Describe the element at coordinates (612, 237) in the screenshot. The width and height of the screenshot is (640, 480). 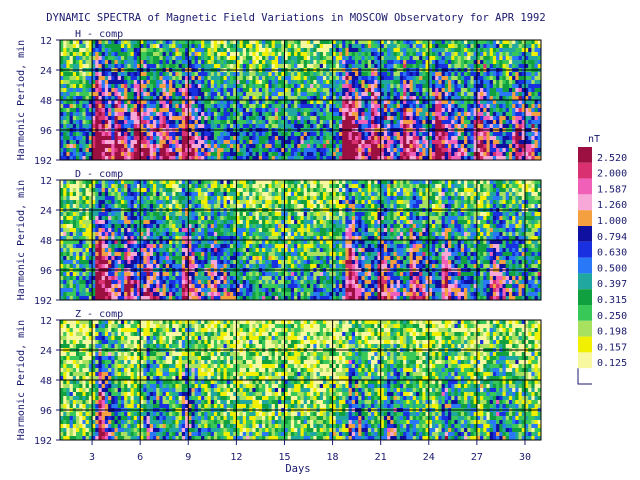
I see `legend-label: 0.794` at that location.